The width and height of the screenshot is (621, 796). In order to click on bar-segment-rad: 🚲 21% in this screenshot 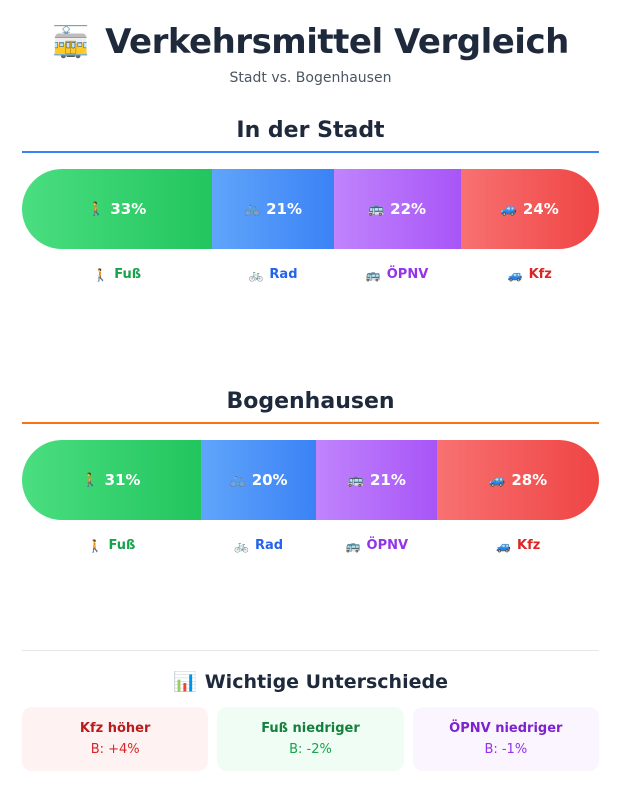, I will do `click(273, 209)`.